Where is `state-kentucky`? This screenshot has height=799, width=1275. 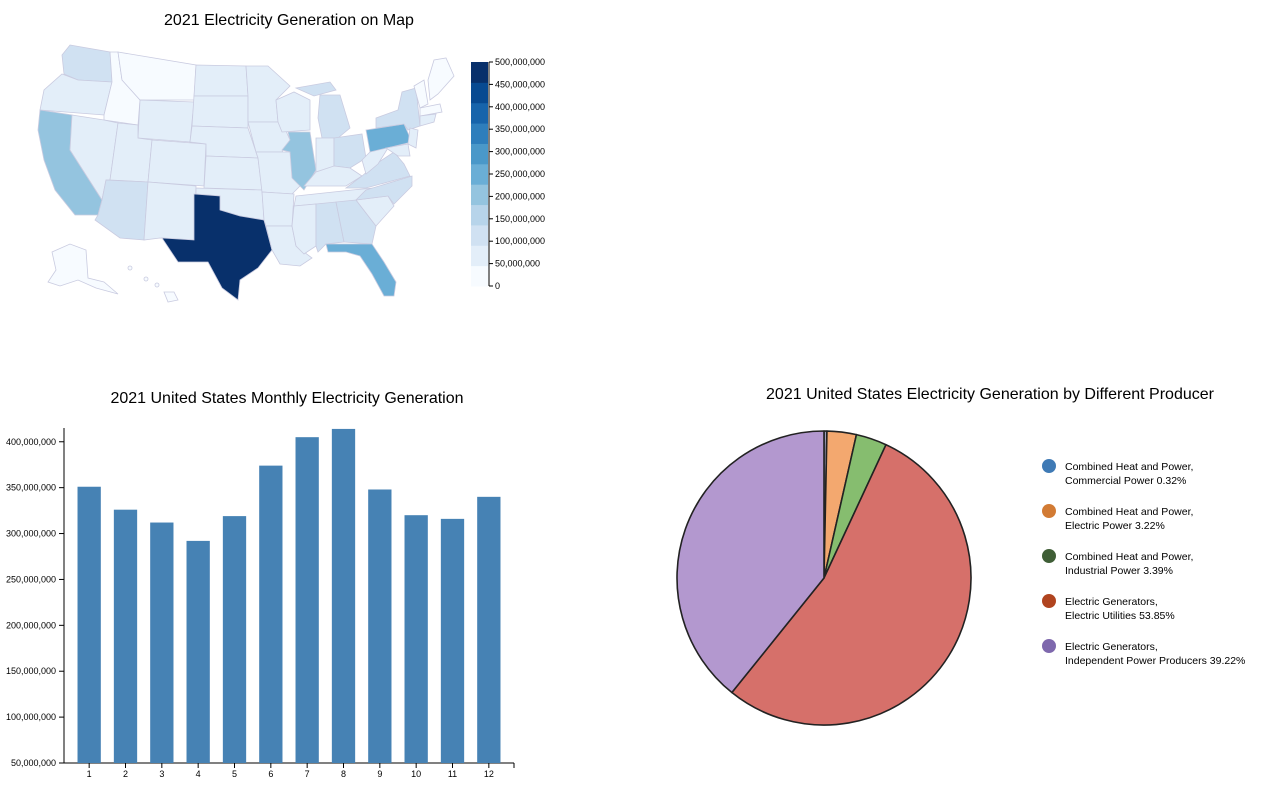 state-kentucky is located at coordinates (333, 176).